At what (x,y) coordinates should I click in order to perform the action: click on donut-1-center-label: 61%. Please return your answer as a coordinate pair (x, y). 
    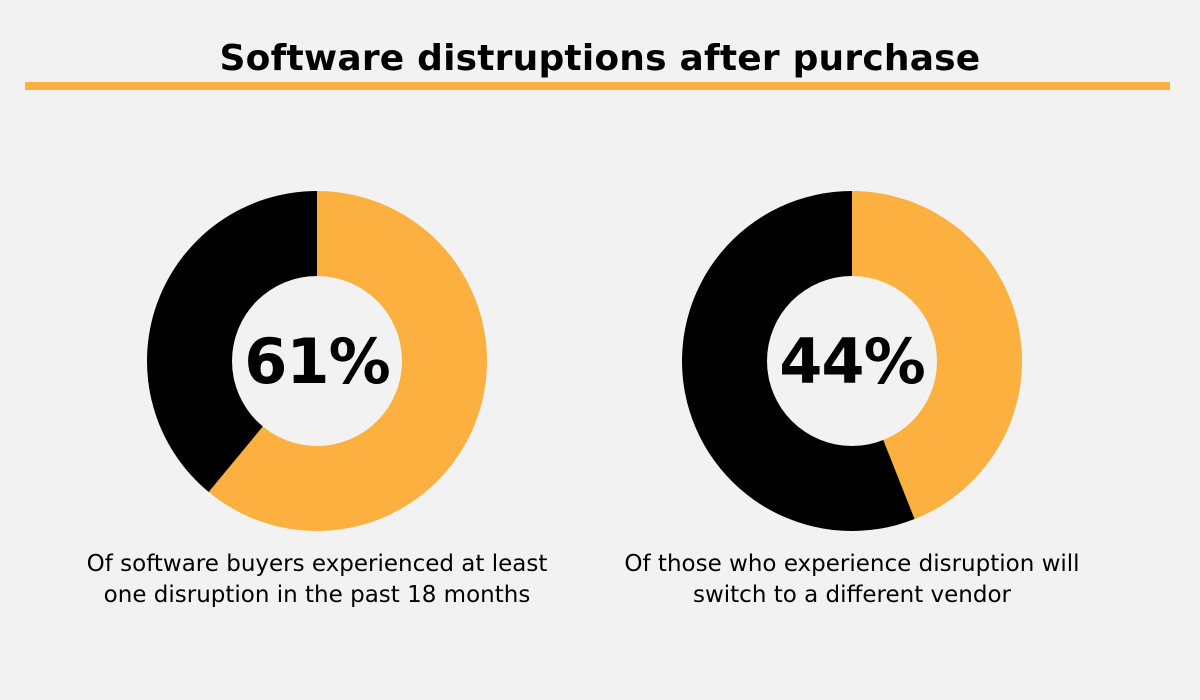
    Looking at the image, I should click on (317, 361).